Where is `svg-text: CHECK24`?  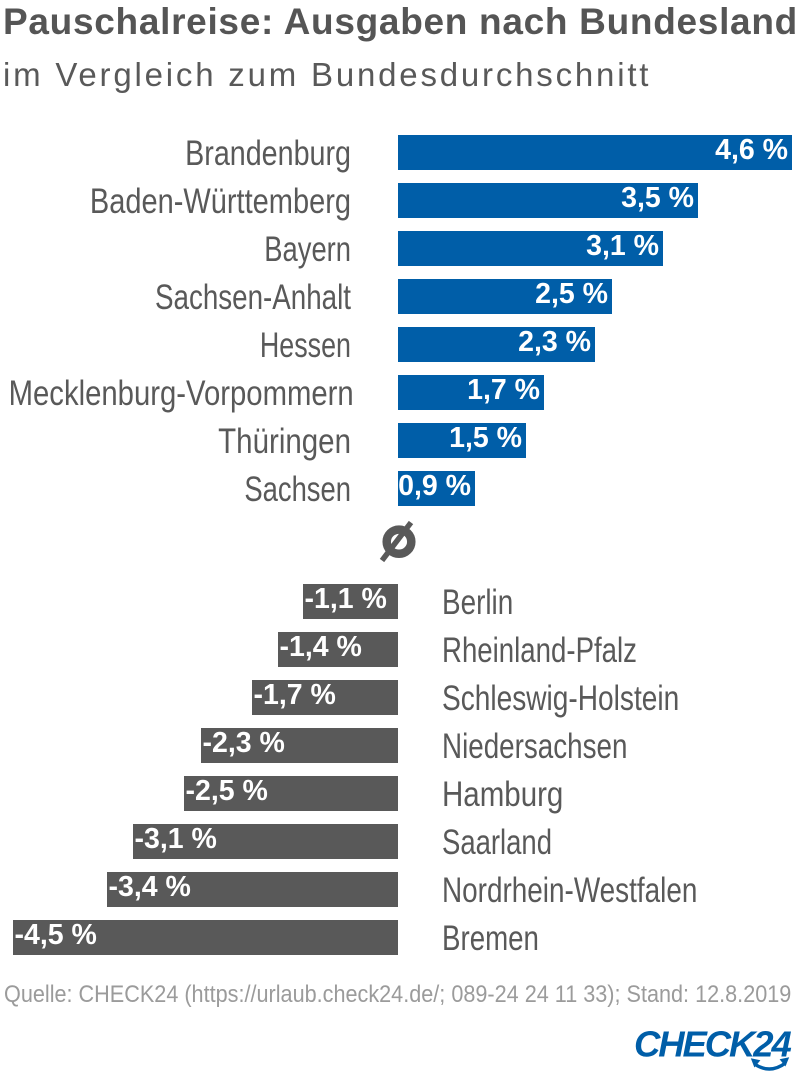 svg-text: CHECK24 is located at coordinates (712, 1045).